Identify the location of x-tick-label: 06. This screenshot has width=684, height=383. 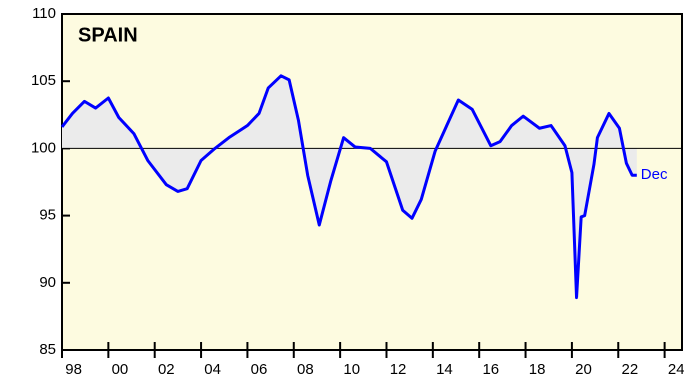
(259, 369).